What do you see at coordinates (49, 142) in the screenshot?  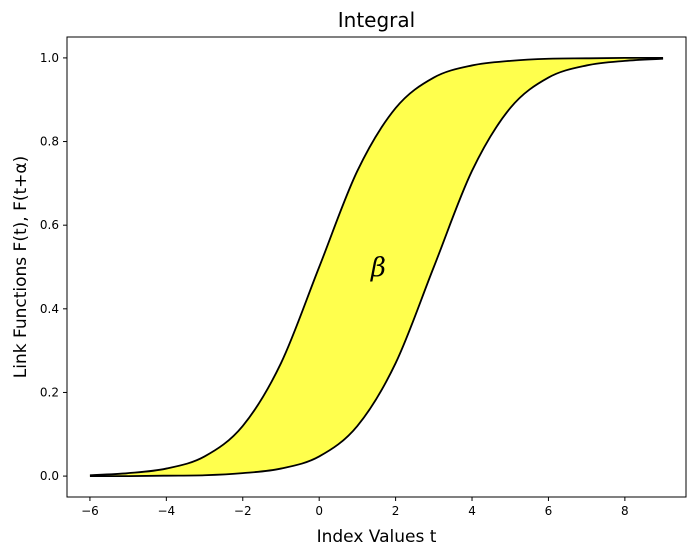 I see `y-tick-label: 0.8` at bounding box center [49, 142].